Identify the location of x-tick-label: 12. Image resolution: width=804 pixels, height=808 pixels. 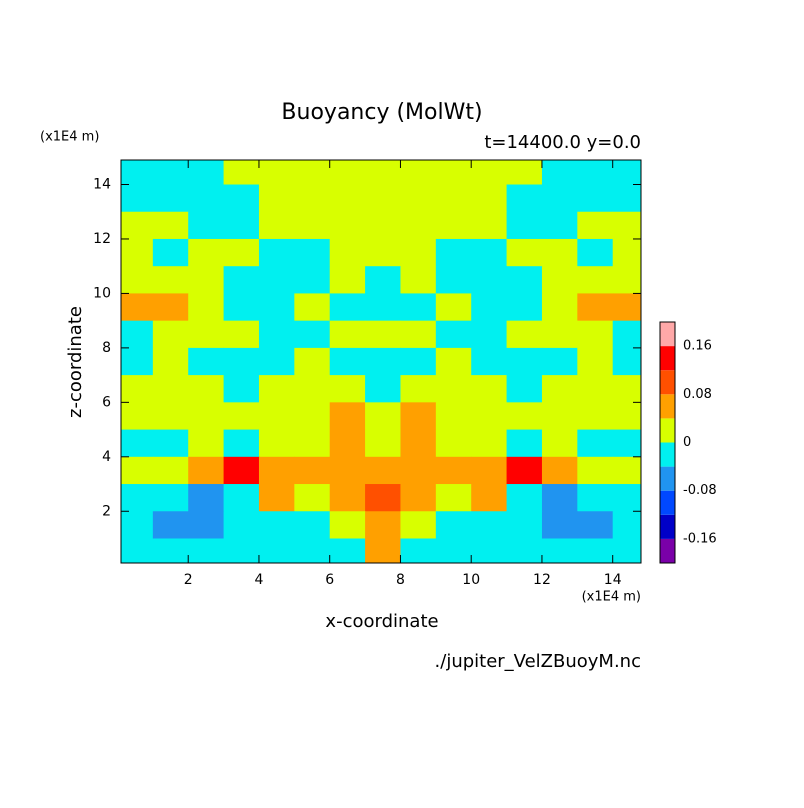
(542, 580).